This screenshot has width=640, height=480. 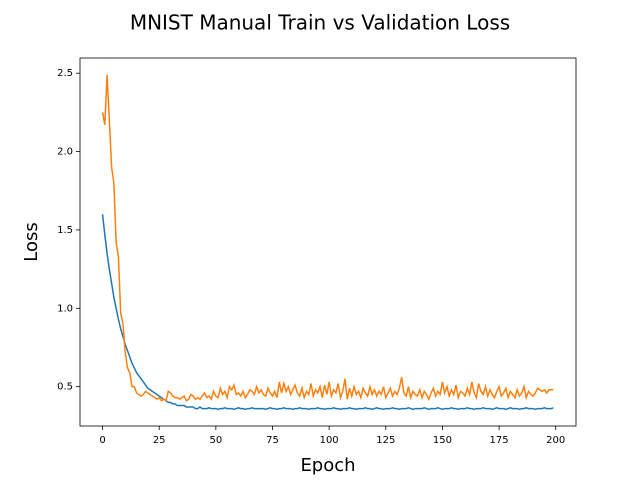 I want to click on y-axis-label: Loss, so click(x=31, y=241).